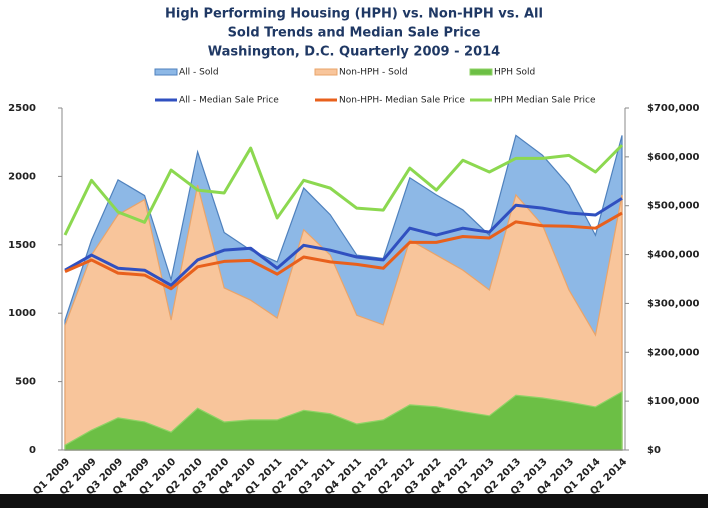  I want to click on y-tick-label: 0, so click(32, 450).